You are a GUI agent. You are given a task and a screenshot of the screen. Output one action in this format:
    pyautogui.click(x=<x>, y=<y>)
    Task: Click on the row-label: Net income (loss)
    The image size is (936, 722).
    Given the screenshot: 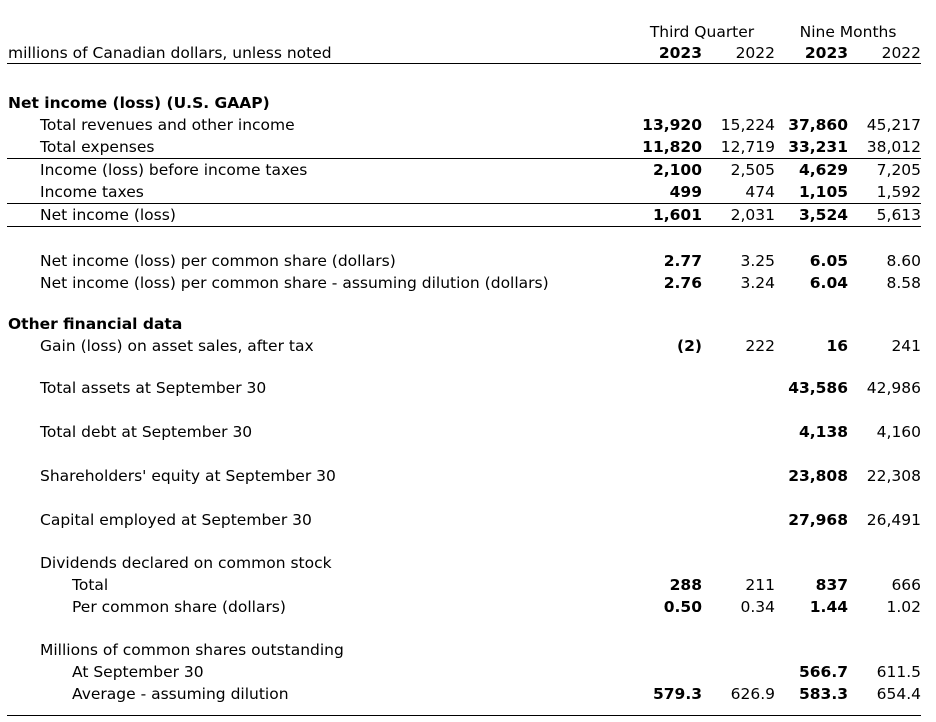 What is the action you would take?
    pyautogui.click(x=318, y=215)
    